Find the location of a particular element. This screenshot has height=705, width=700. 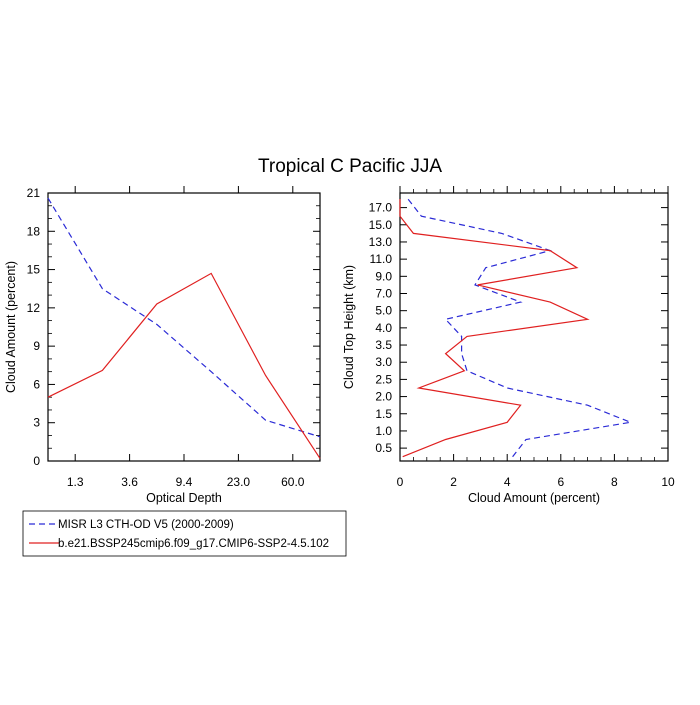

right-x-tick-label: 8 is located at coordinates (614, 482).